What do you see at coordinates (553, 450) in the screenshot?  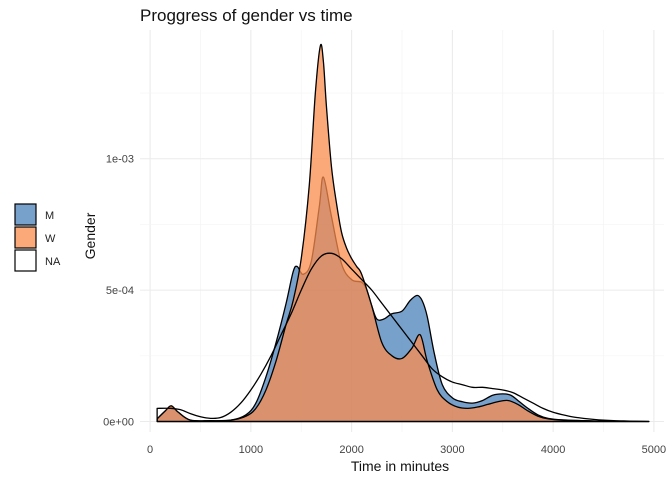 I see `x-tick-label: 4000` at bounding box center [553, 450].